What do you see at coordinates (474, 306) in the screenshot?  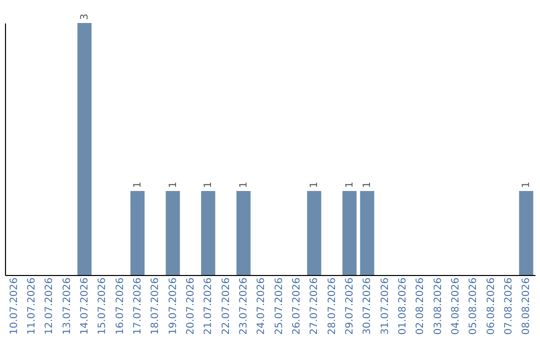 I see `x-tick-label: 05.08.2026` at bounding box center [474, 306].